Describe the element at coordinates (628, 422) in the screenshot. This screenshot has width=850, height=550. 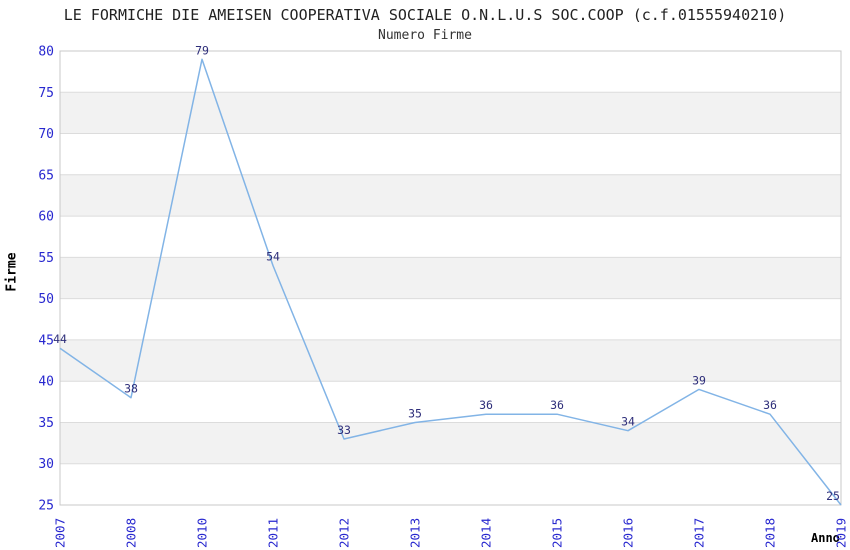
I see `value-label: 34` at that location.